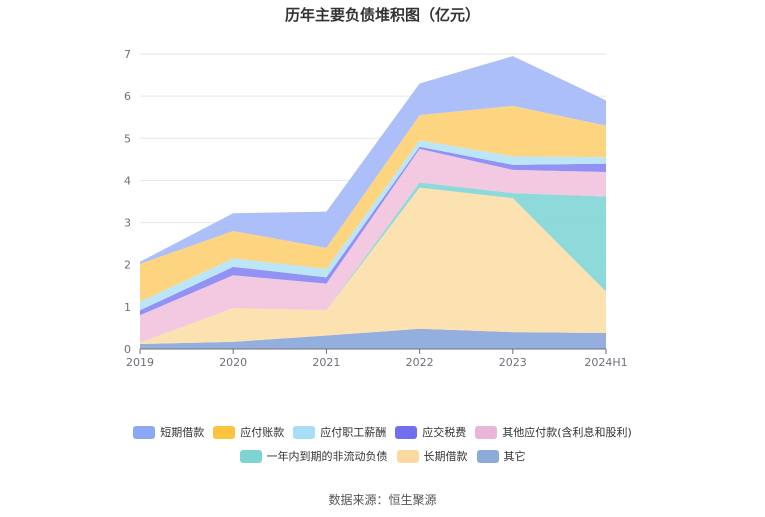  I want to click on legend-label: 短期借款, so click(182, 432).